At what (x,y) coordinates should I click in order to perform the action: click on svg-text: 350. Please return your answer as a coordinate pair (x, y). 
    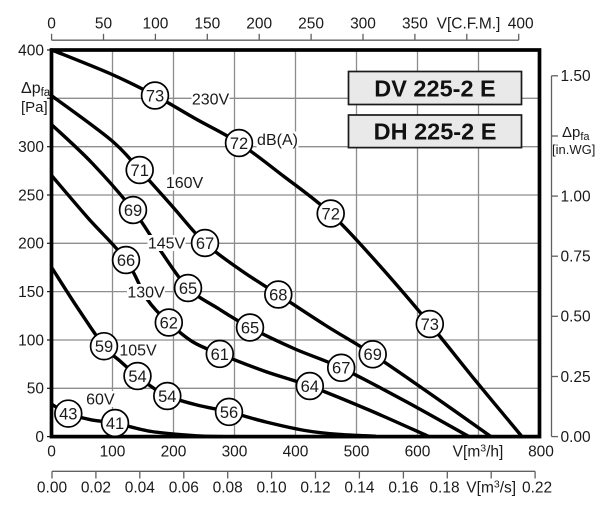
    Looking at the image, I should click on (415, 24).